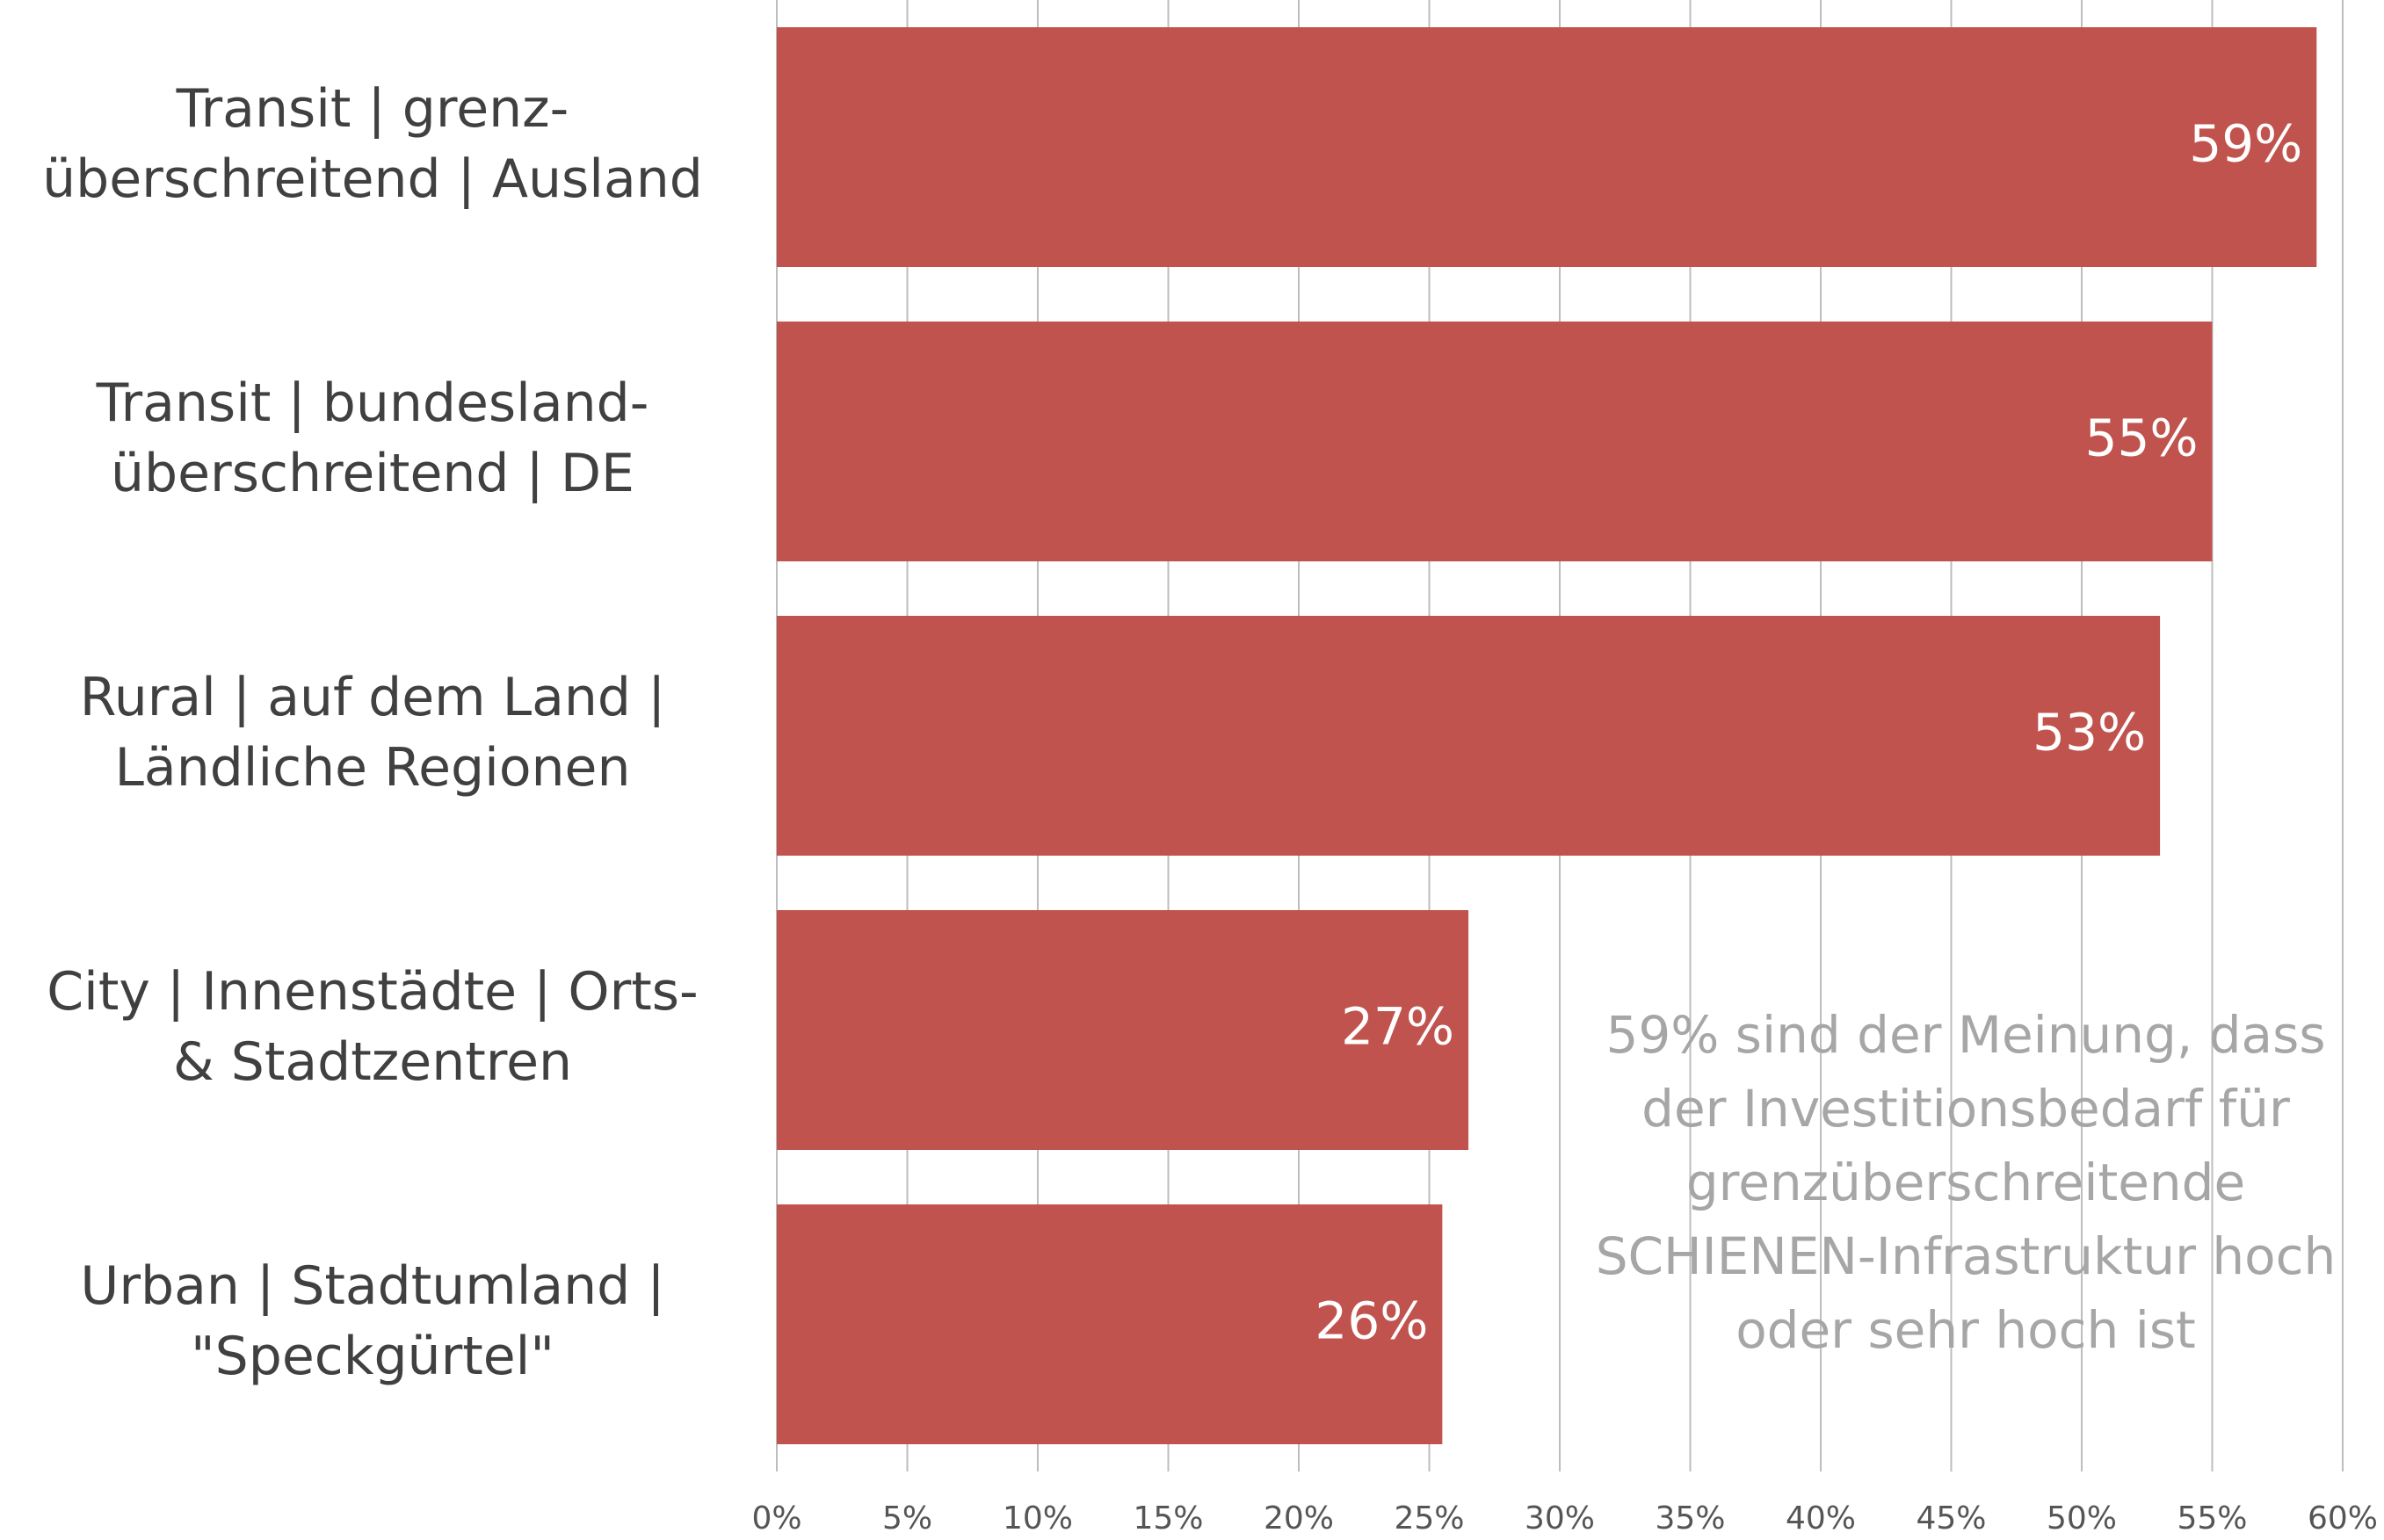 This screenshot has height=1540, width=2384. I want to click on value-label: 27%, so click(1398, 1027).